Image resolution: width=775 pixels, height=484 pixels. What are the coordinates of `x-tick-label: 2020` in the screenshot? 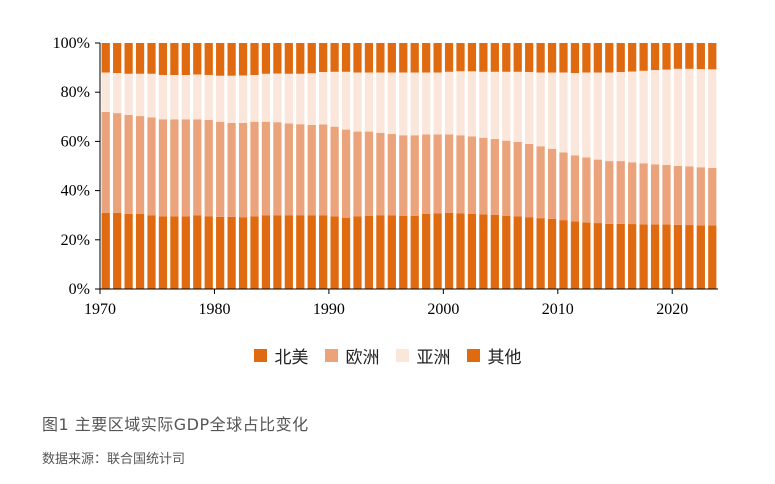 It's located at (672, 309).